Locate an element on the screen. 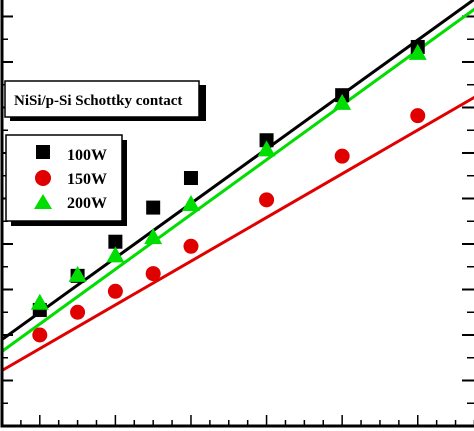  title-box-frame is located at coordinates (102, 99).